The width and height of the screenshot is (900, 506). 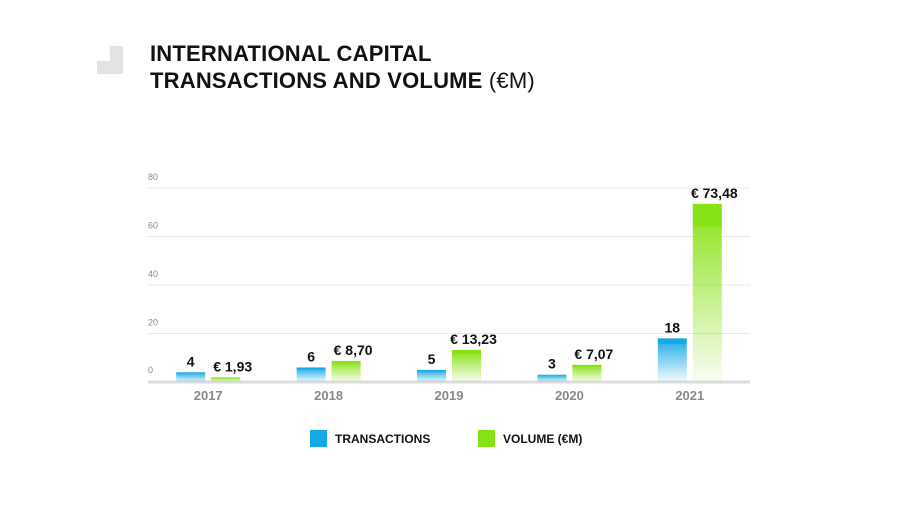 What do you see at coordinates (153, 177) in the screenshot?
I see `y-tick-label: 80` at bounding box center [153, 177].